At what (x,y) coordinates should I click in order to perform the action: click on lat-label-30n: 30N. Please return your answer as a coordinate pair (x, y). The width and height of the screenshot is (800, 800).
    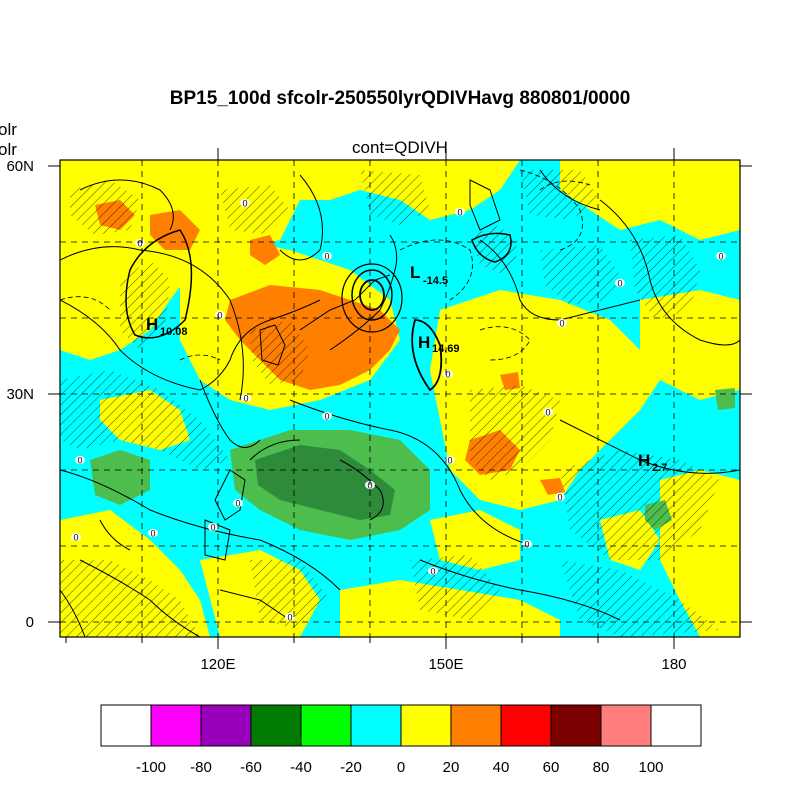
    Looking at the image, I should click on (20, 394).